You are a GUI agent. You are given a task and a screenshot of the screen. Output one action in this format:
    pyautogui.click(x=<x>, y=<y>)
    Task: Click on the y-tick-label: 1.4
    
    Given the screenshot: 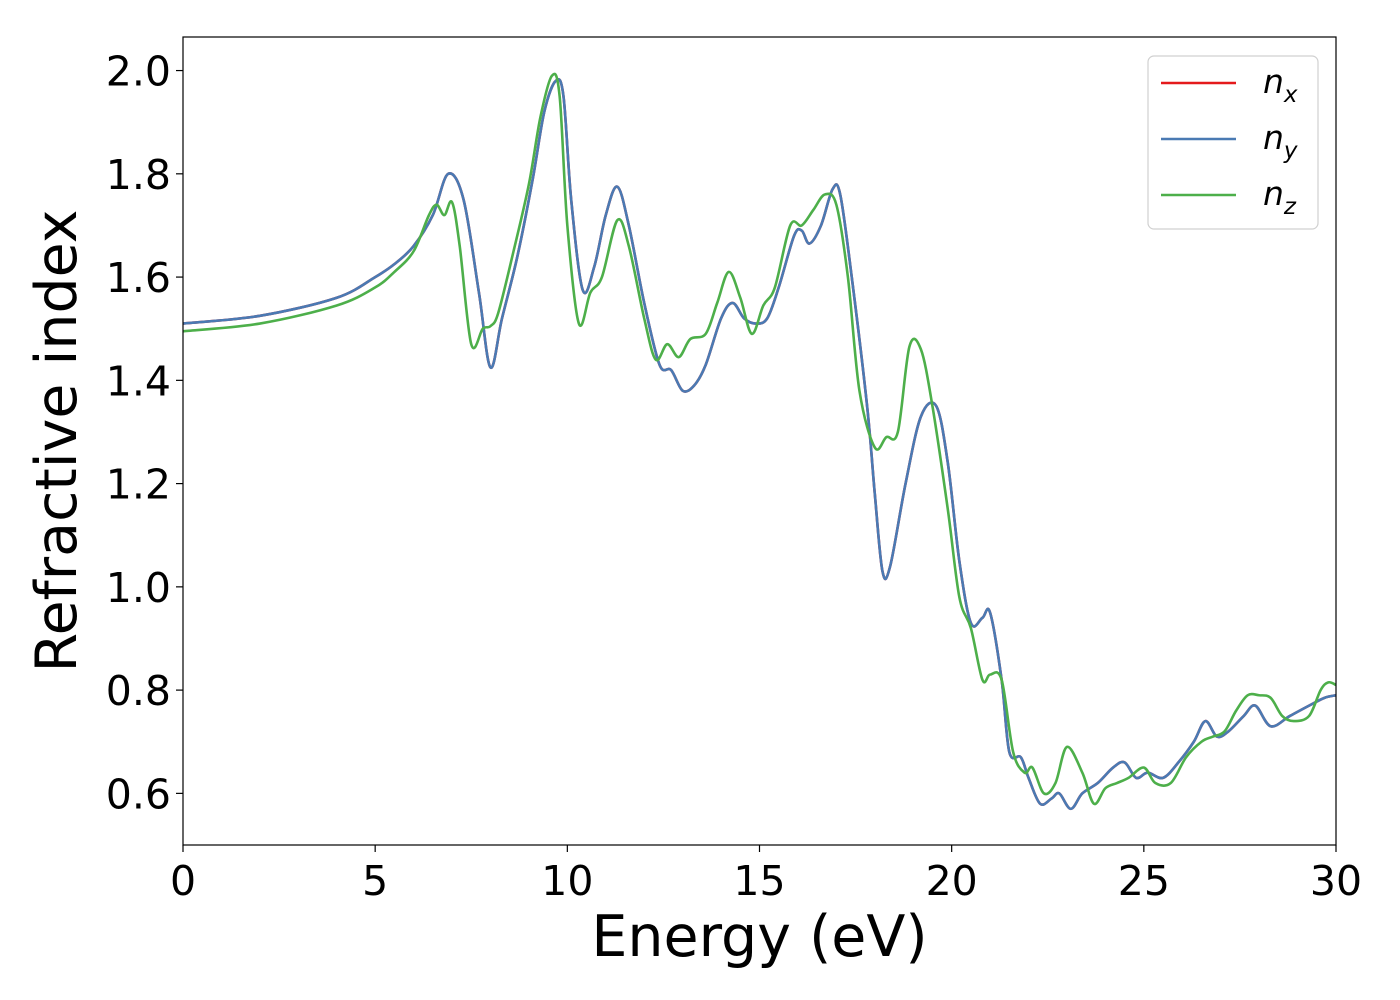 What is the action you would take?
    pyautogui.click(x=138, y=381)
    